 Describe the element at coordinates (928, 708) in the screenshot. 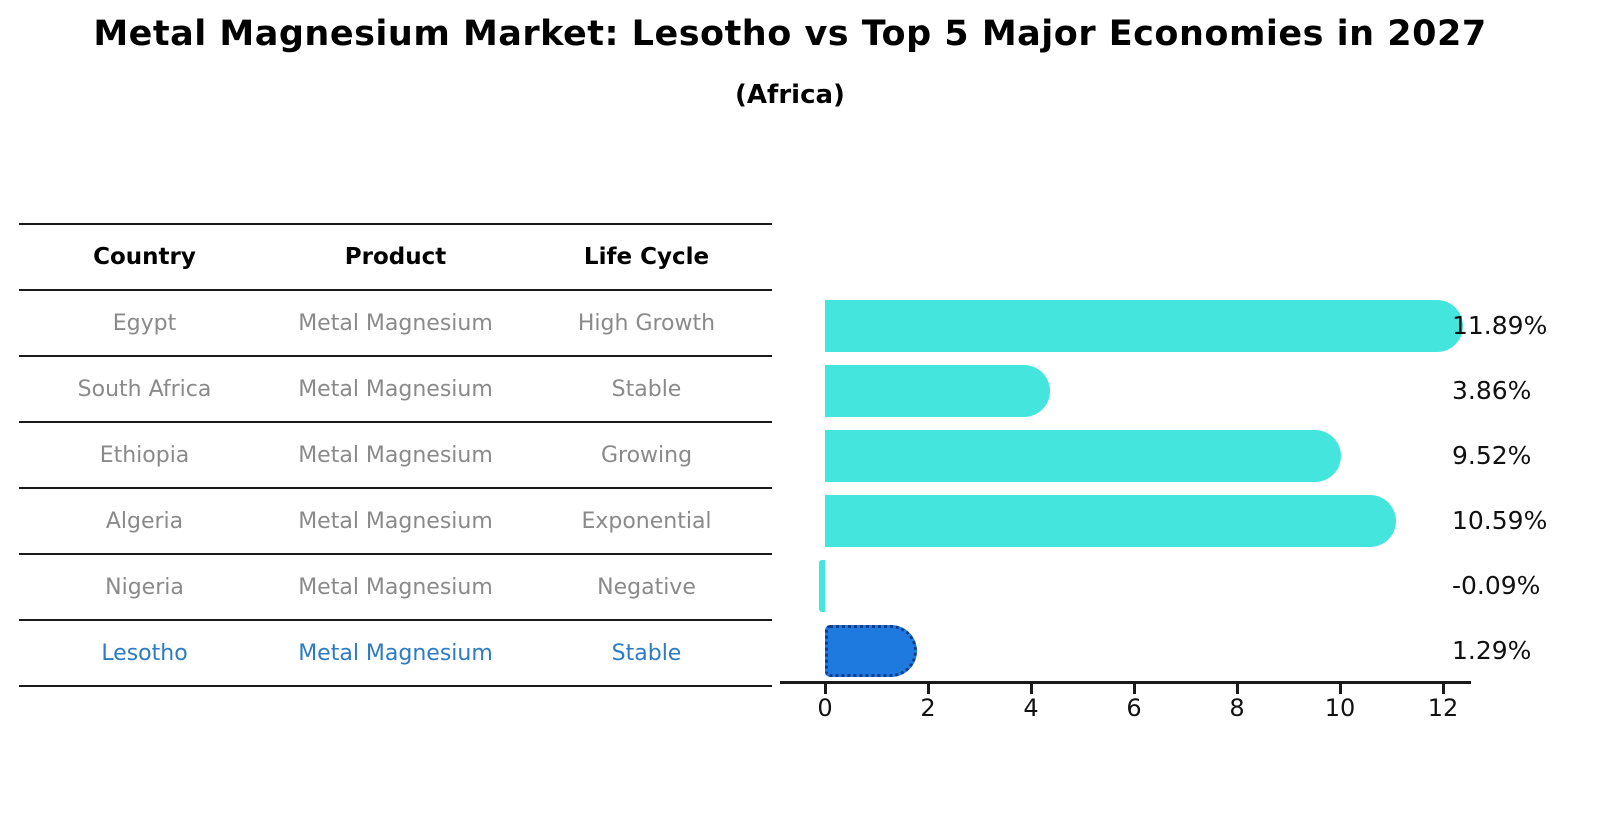

I see `x-tick-label: 2` at that location.